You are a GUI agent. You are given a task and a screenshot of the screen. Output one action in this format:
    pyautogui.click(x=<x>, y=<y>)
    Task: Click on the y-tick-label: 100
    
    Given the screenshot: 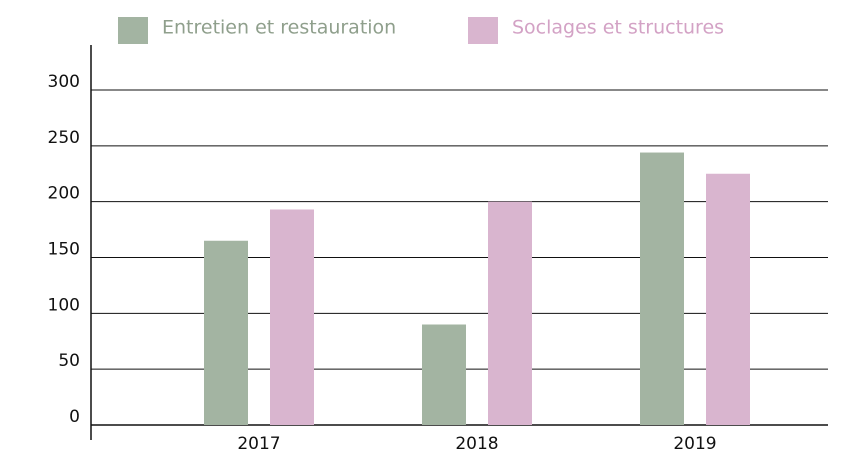 What is the action you would take?
    pyautogui.click(x=64, y=305)
    